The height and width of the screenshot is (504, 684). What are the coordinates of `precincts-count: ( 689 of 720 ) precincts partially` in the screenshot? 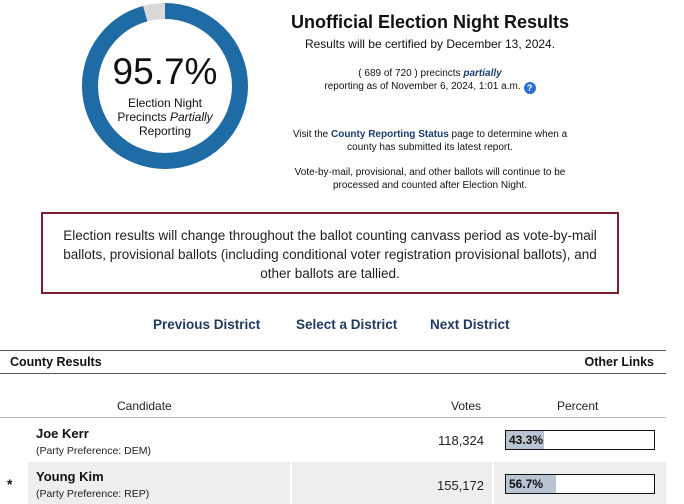 It's located at (430, 73).